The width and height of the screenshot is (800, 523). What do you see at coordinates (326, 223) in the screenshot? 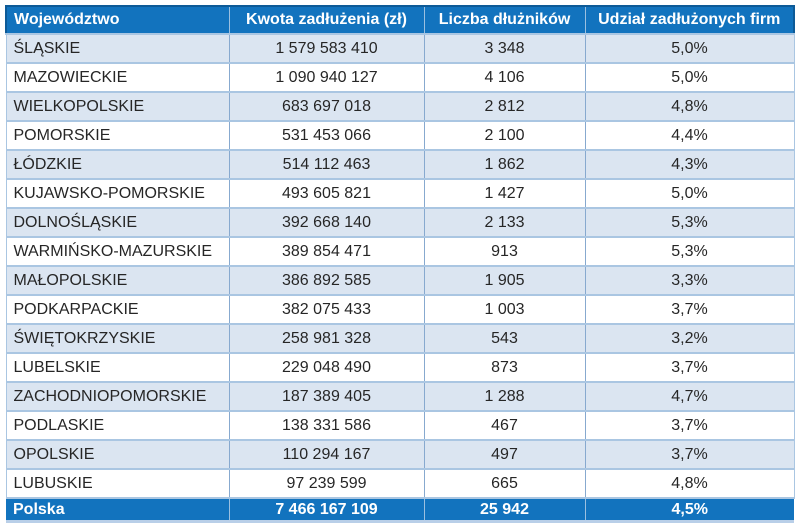
I see `debt-amount: 392 668 140` at bounding box center [326, 223].